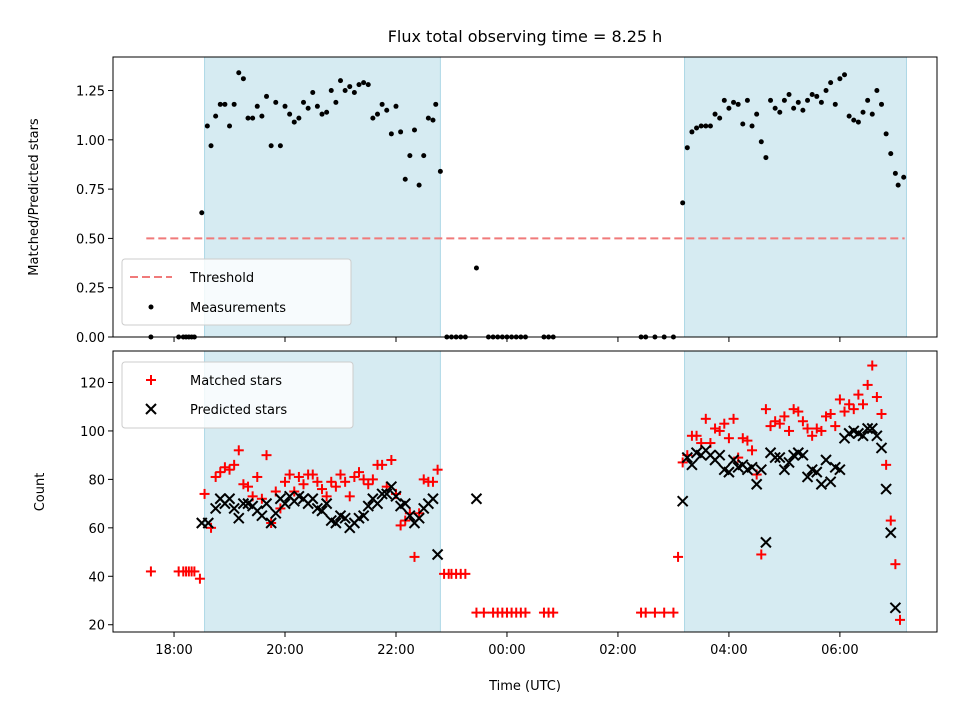 This screenshot has height=720, width=960. What do you see at coordinates (395, 650) in the screenshot?
I see `bottom-x-tick-label: 22:00` at bounding box center [395, 650].